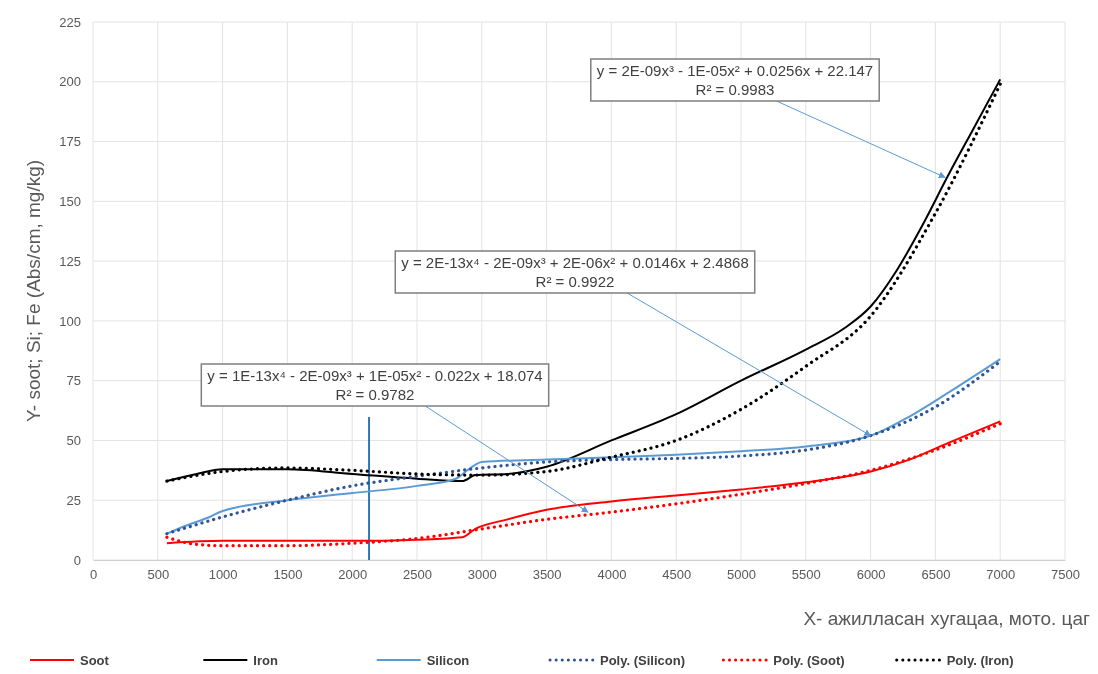 The height and width of the screenshot is (674, 1098). I want to click on legend-label: Iron, so click(265, 660).